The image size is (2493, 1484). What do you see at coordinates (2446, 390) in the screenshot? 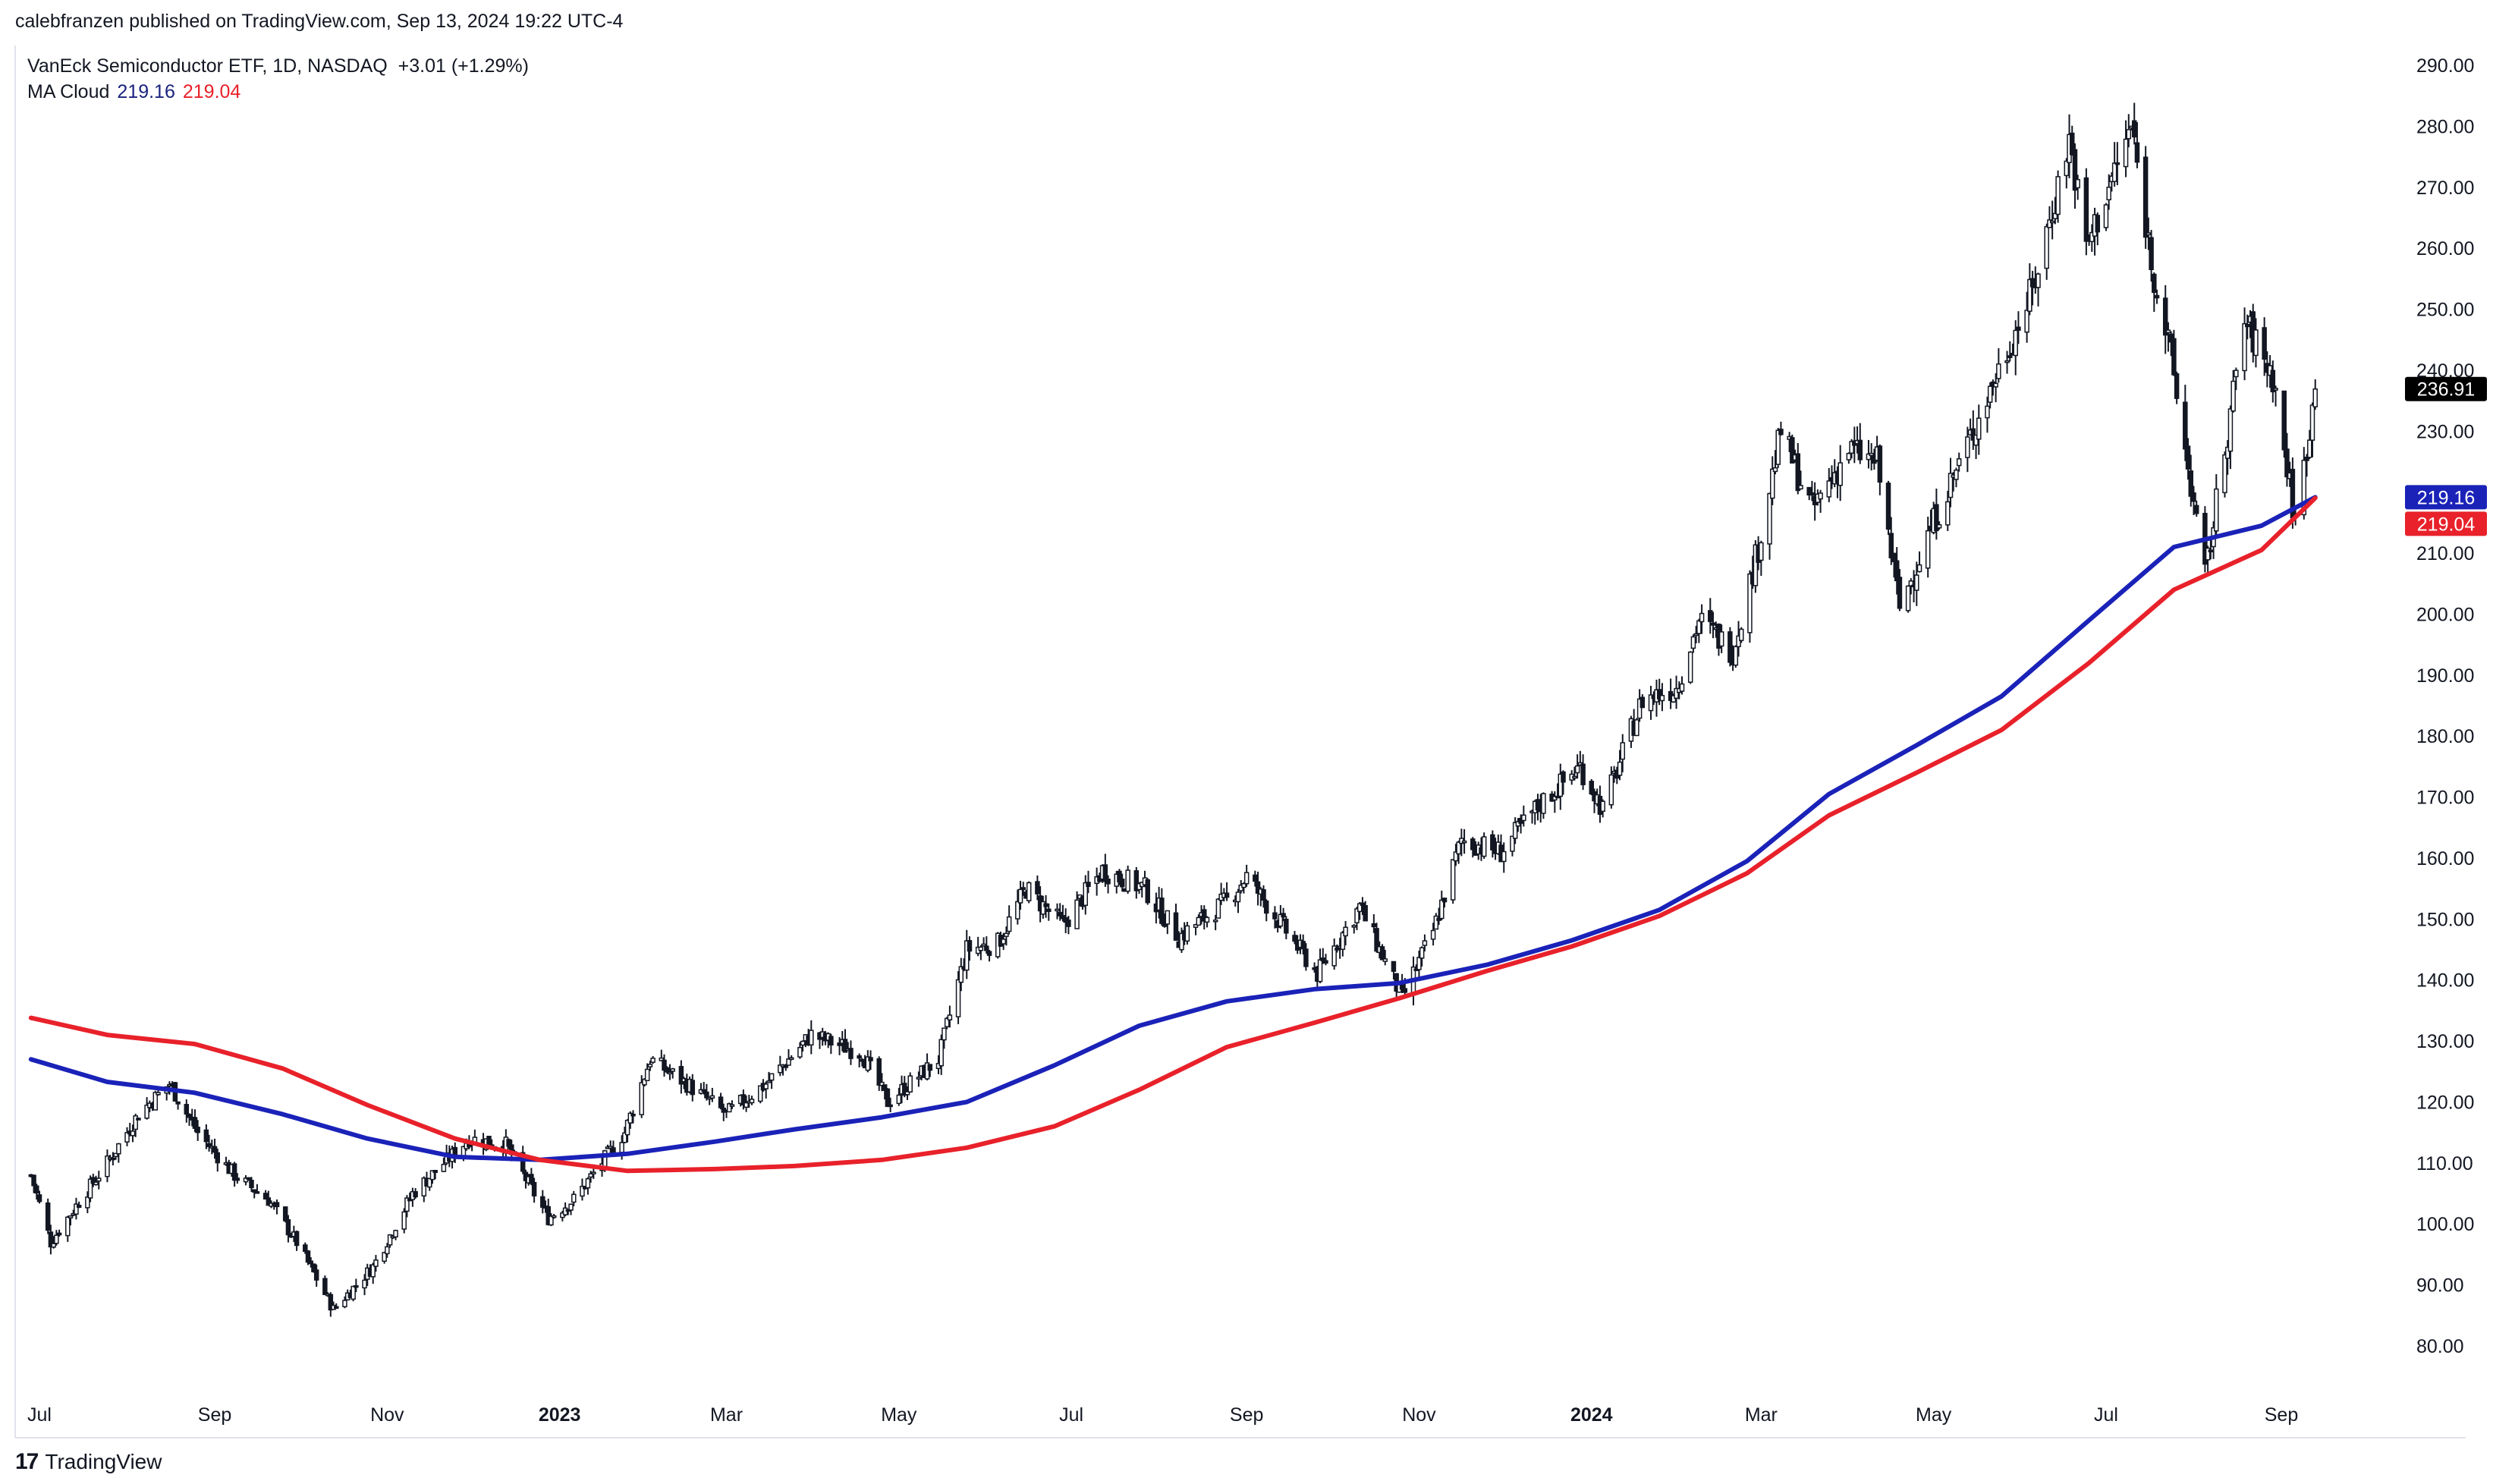
I see `last-price-label: 236.91` at bounding box center [2446, 390].